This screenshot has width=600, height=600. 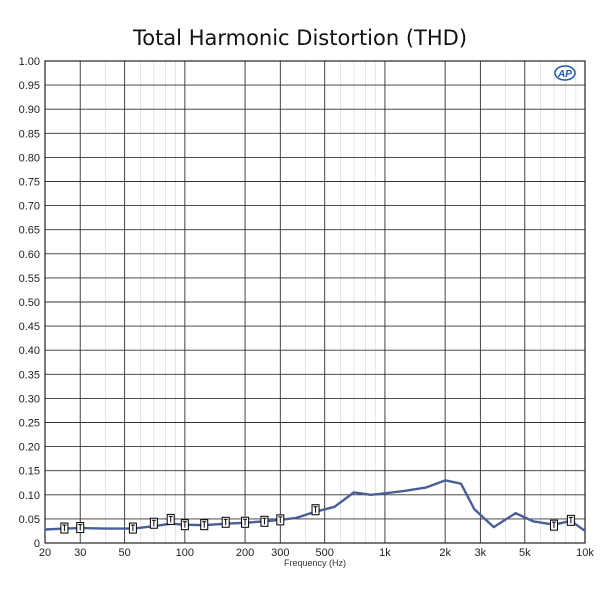 I want to click on x-tick-label: 50, so click(x=124, y=553).